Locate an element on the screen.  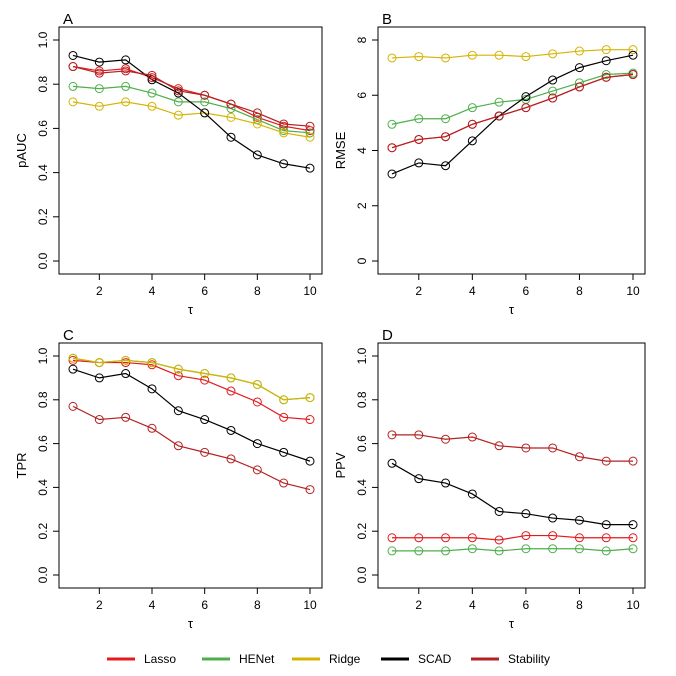
y-axis-title: pAUC is located at coordinates (21, 150).